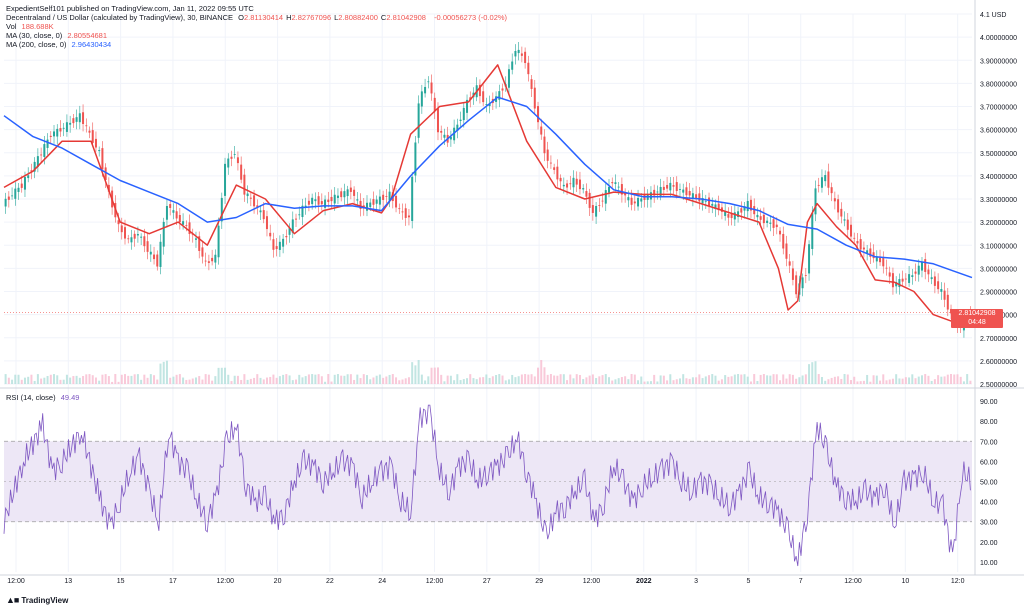  I want to click on rsi-legend: RSI (14, close) 49.49, so click(44, 397).